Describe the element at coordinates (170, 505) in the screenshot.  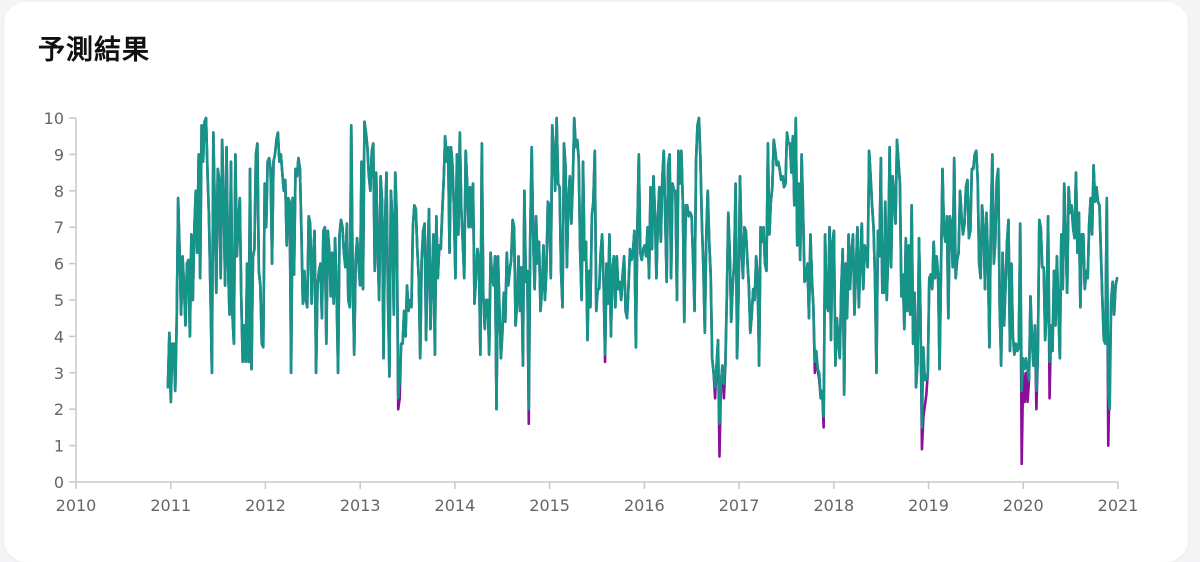
I see `x-tick-label: 2011` at that location.